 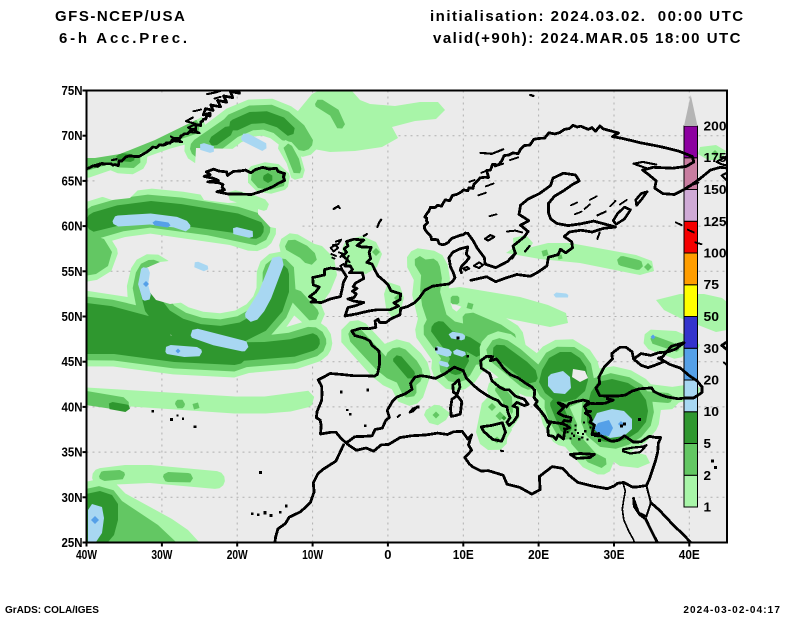 I want to click on svg-text: 5, so click(x=708, y=443).